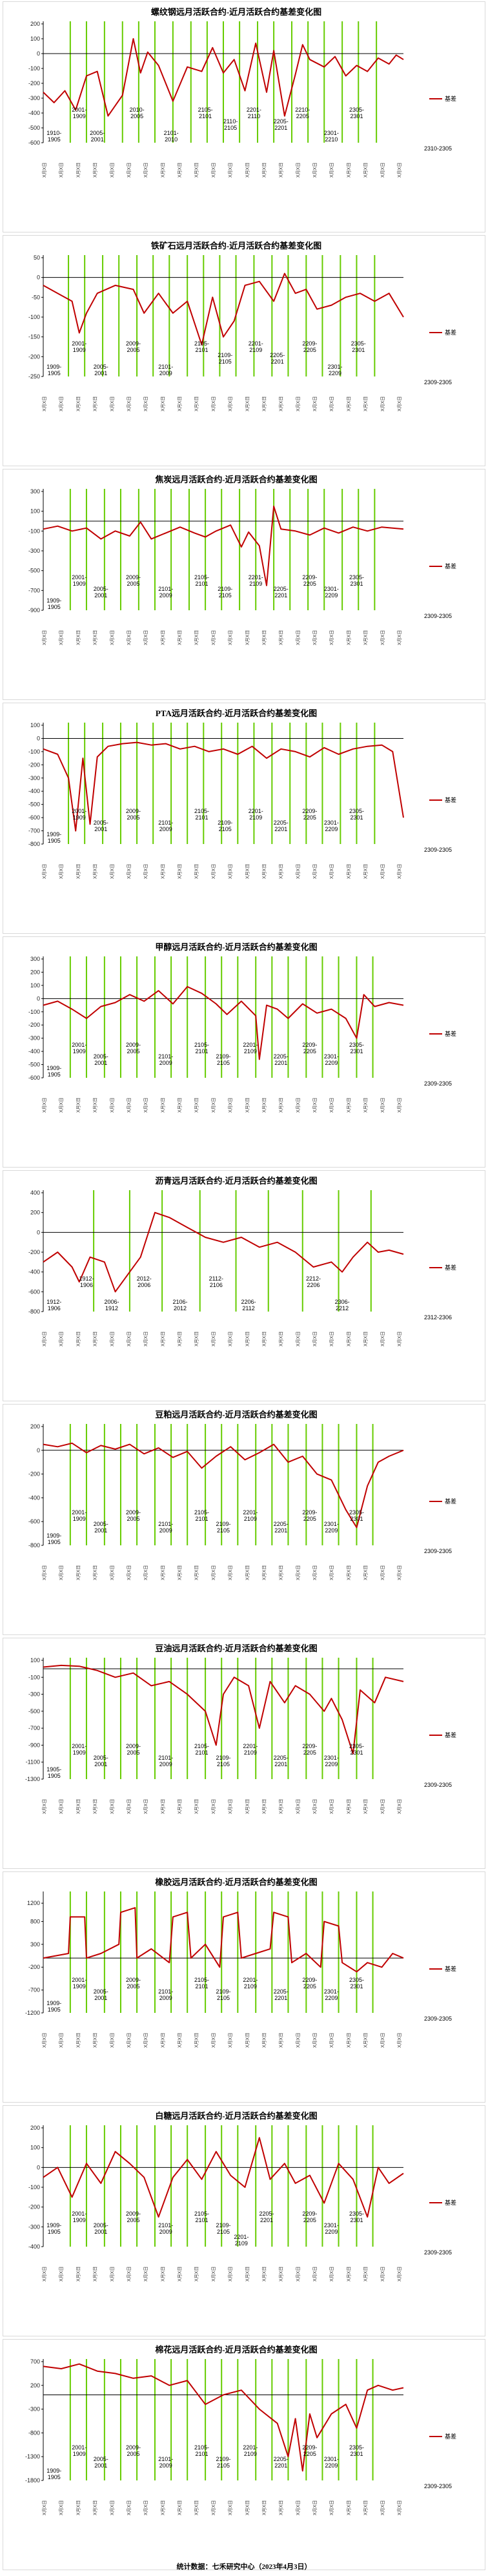 Image resolution: width=488 pixels, height=2576 pixels. What do you see at coordinates (35, 491) in the screenshot?
I see `y-tick-label: 300` at bounding box center [35, 491].